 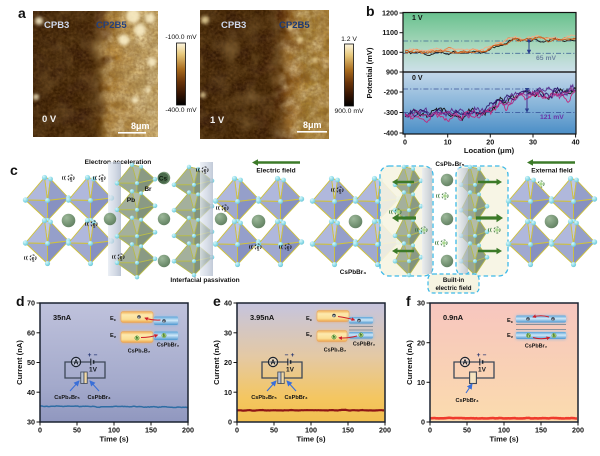 What do you see at coordinates (391, 133) in the screenshot?
I see `svg-text: -400` at bounding box center [391, 133].